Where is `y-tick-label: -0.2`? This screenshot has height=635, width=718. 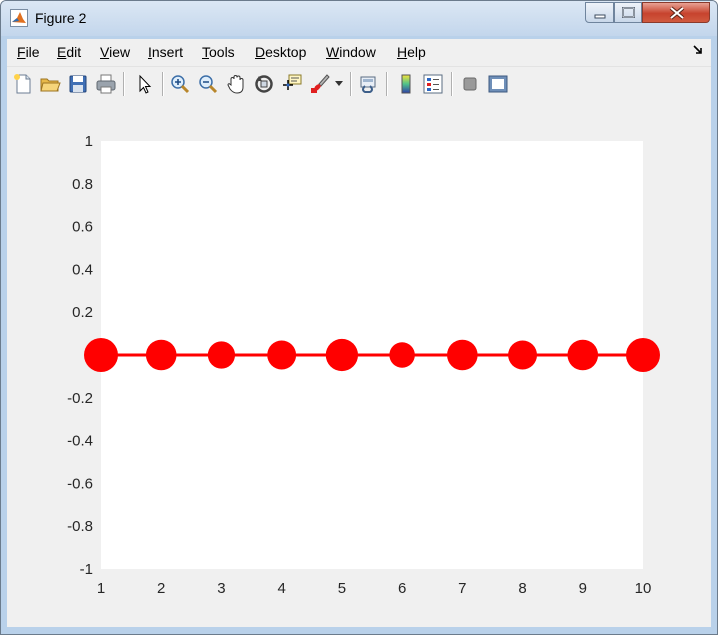 y-tick-label: -0.2 is located at coordinates (80, 398).